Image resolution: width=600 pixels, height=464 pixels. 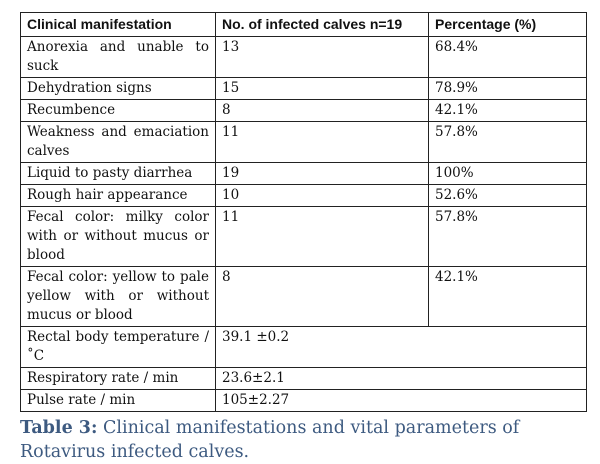 I want to click on cell-manifestation: Anorexia and unable to suck, so click(x=118, y=57).